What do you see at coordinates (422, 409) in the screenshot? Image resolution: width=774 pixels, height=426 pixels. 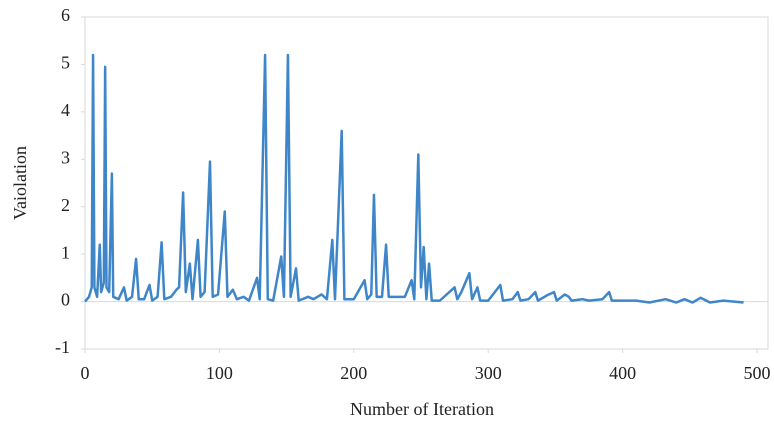 I see `x-axis-title: Number of Iteration` at bounding box center [422, 409].